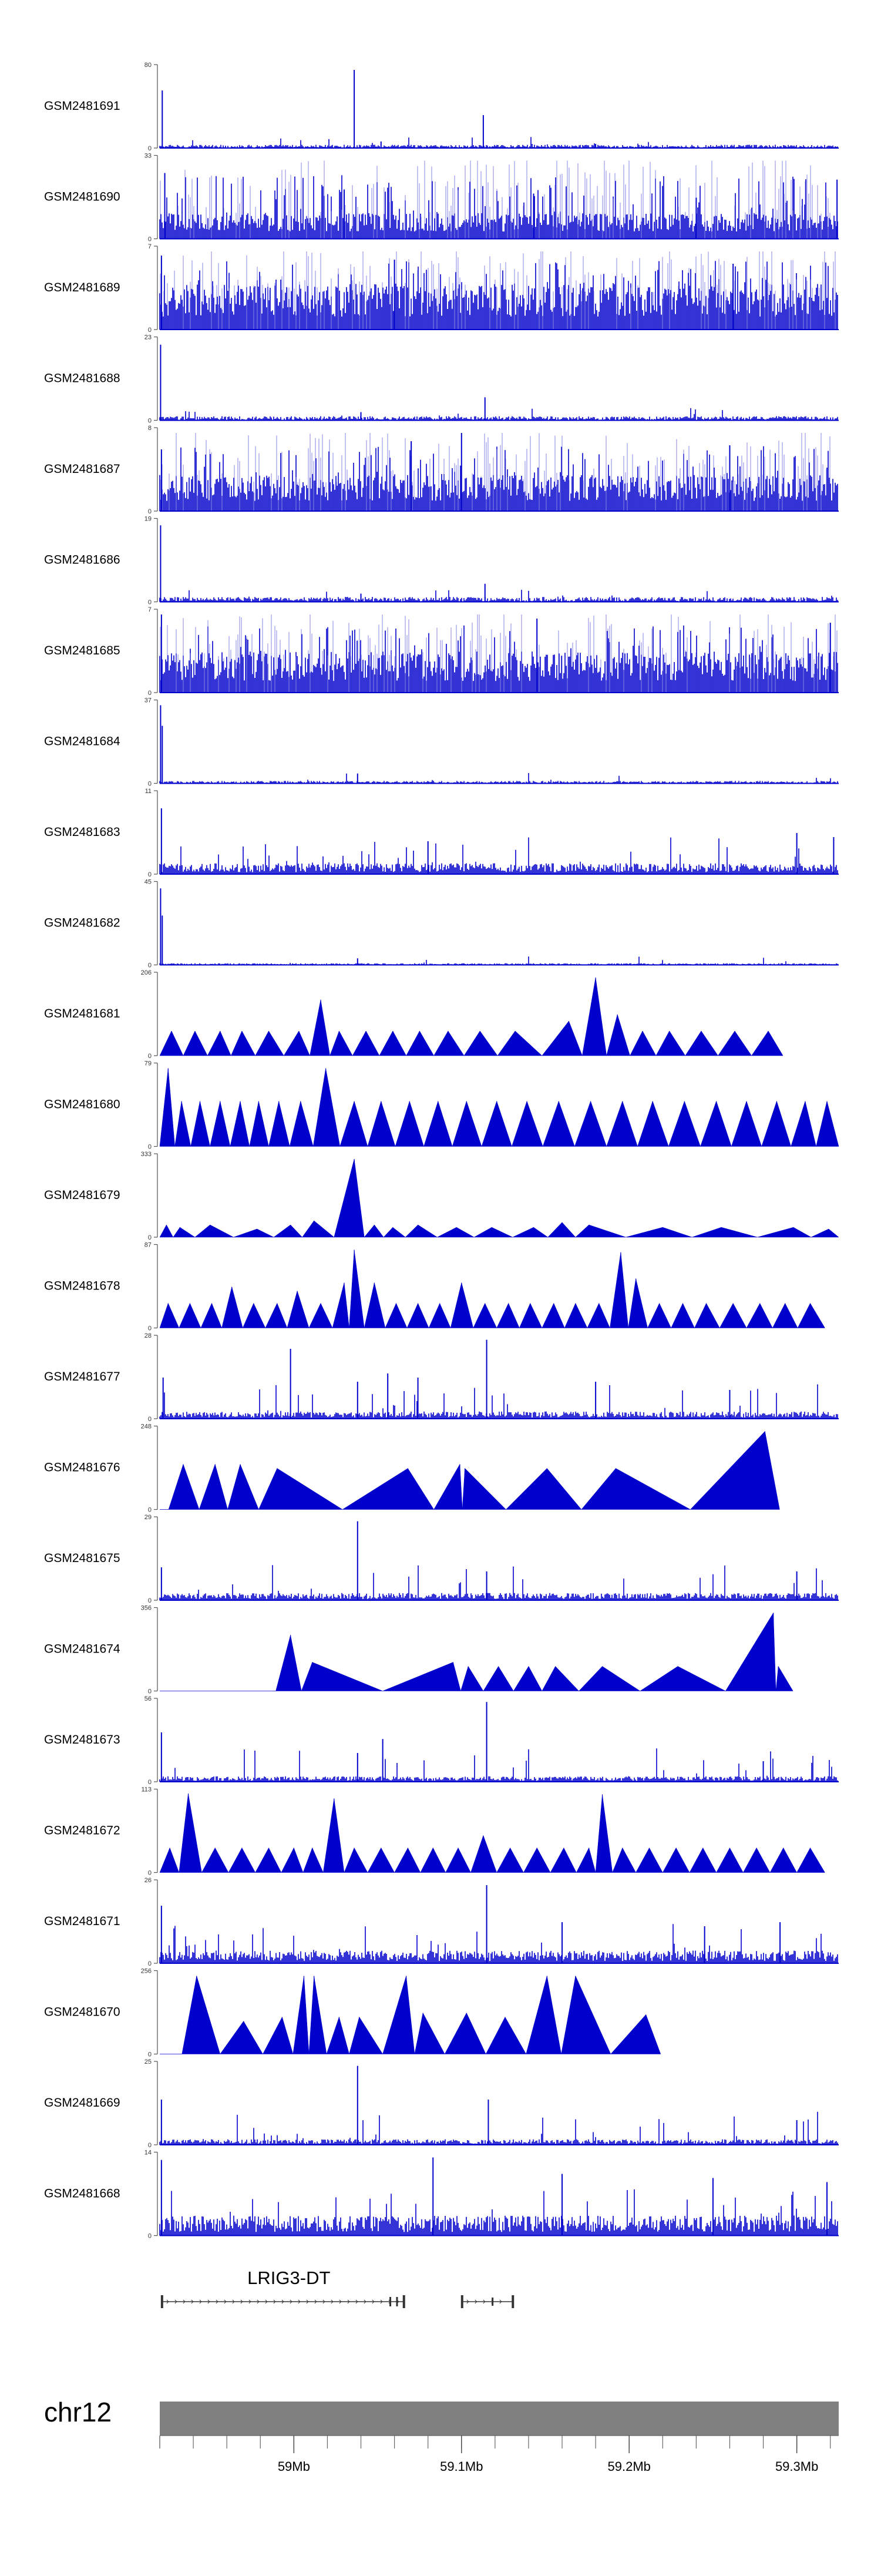  I want to click on gene-exon, so click(397, 2301).